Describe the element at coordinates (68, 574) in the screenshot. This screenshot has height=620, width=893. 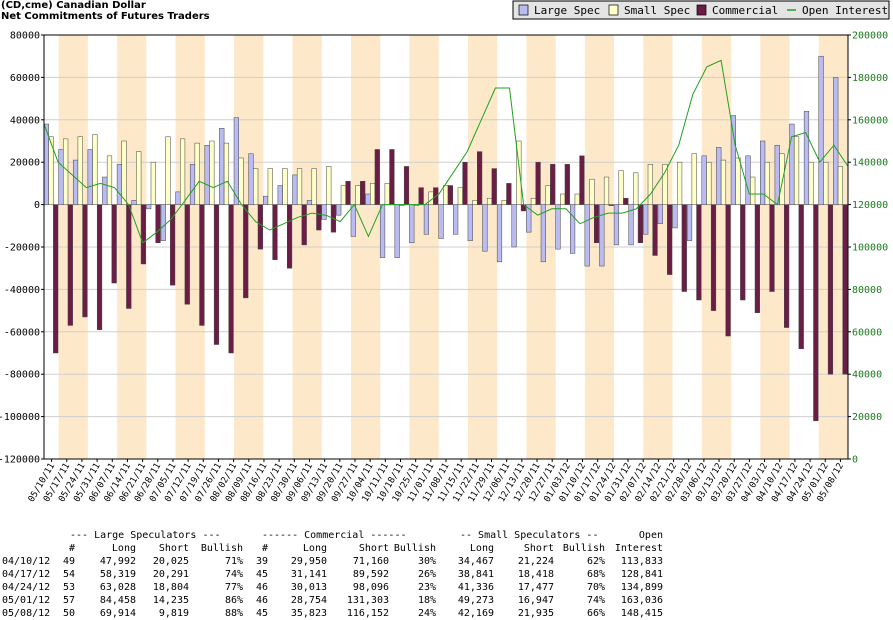
I see `table-cell: 54` at that location.